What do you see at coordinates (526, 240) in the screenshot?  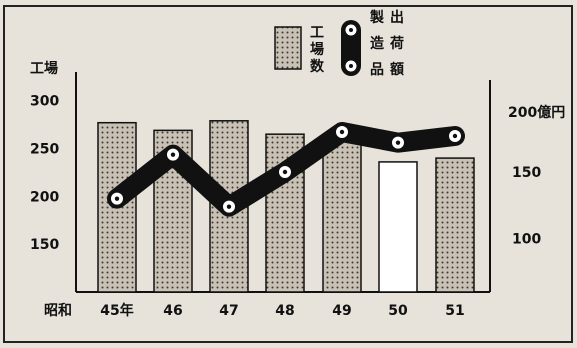 I see `right-tick-label: 100` at bounding box center [526, 240].